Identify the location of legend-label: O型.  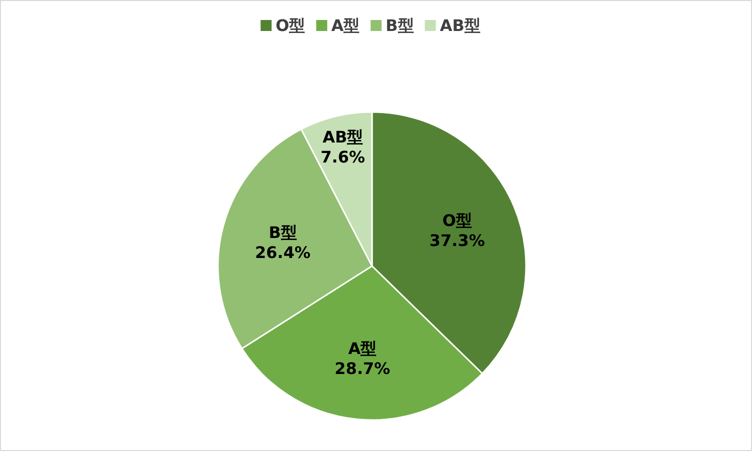
(291, 25).